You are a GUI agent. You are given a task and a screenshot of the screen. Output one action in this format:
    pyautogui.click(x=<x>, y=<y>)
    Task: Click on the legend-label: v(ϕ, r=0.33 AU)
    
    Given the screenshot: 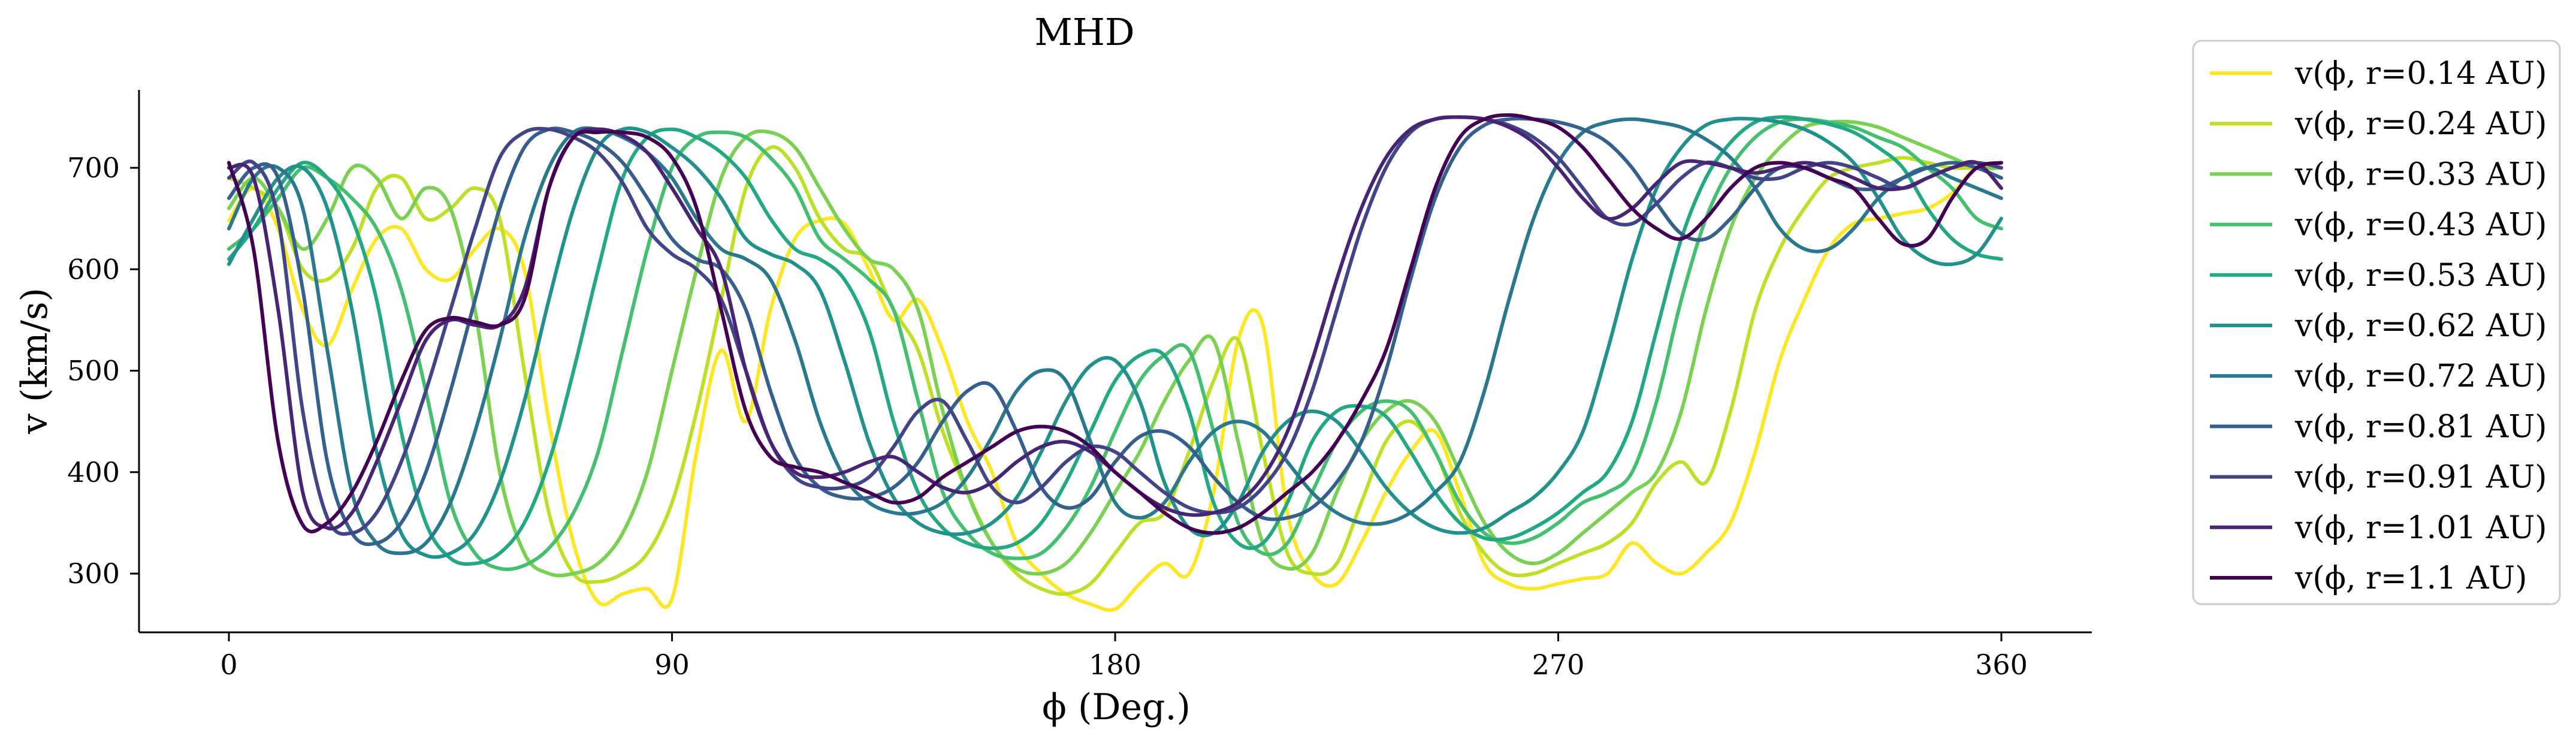 What is the action you would take?
    pyautogui.click(x=2421, y=174)
    